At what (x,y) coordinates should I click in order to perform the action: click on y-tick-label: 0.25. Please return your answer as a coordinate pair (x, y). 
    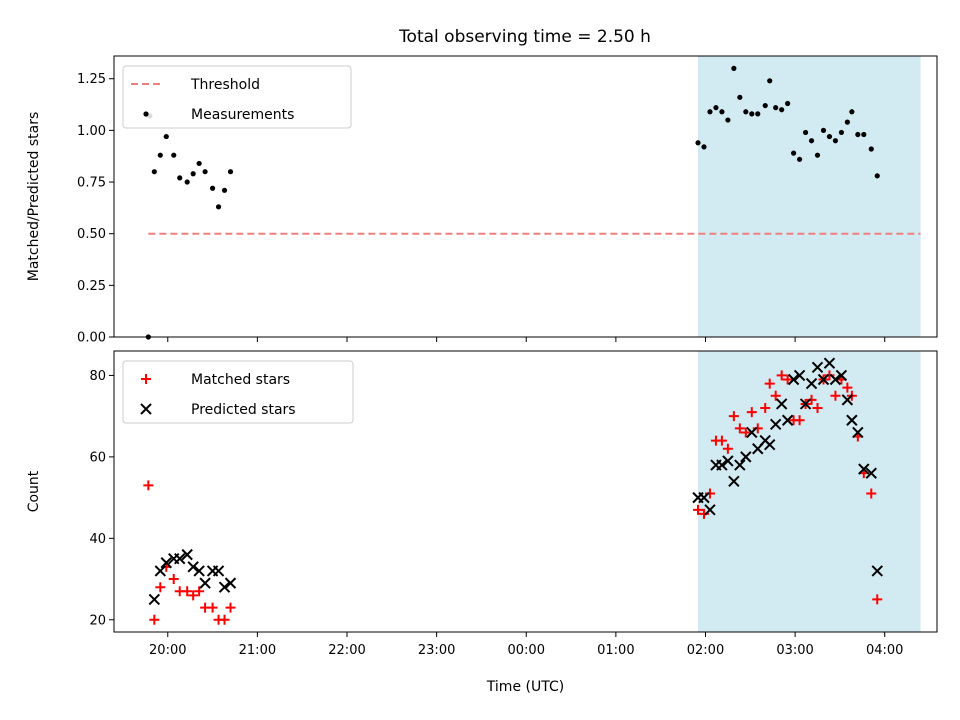
    Looking at the image, I should click on (91, 286).